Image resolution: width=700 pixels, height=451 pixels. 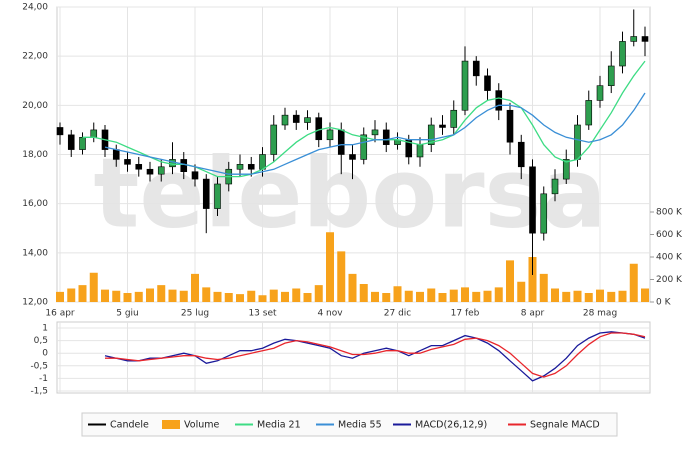 I want to click on y2-tick-label: 800 K, so click(x=669, y=213).